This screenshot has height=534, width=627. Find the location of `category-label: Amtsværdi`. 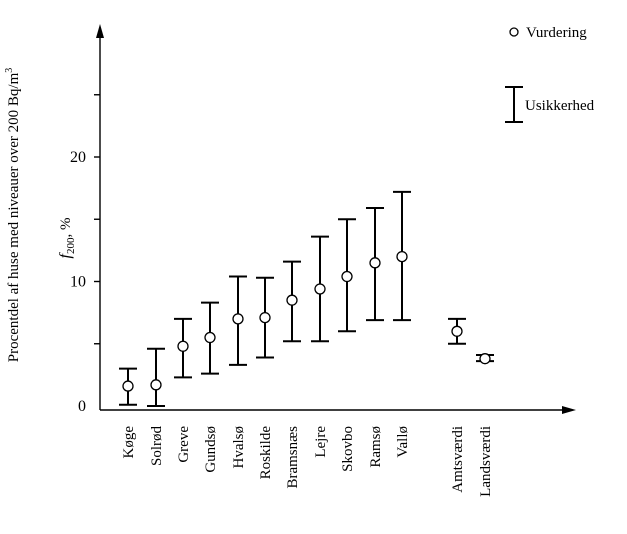

category-label: Amtsværdi is located at coordinates (458, 459).